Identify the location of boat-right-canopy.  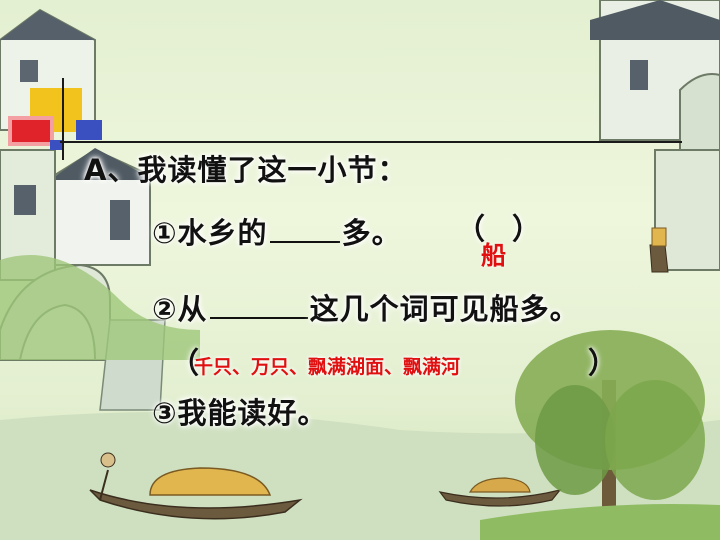
(659, 237).